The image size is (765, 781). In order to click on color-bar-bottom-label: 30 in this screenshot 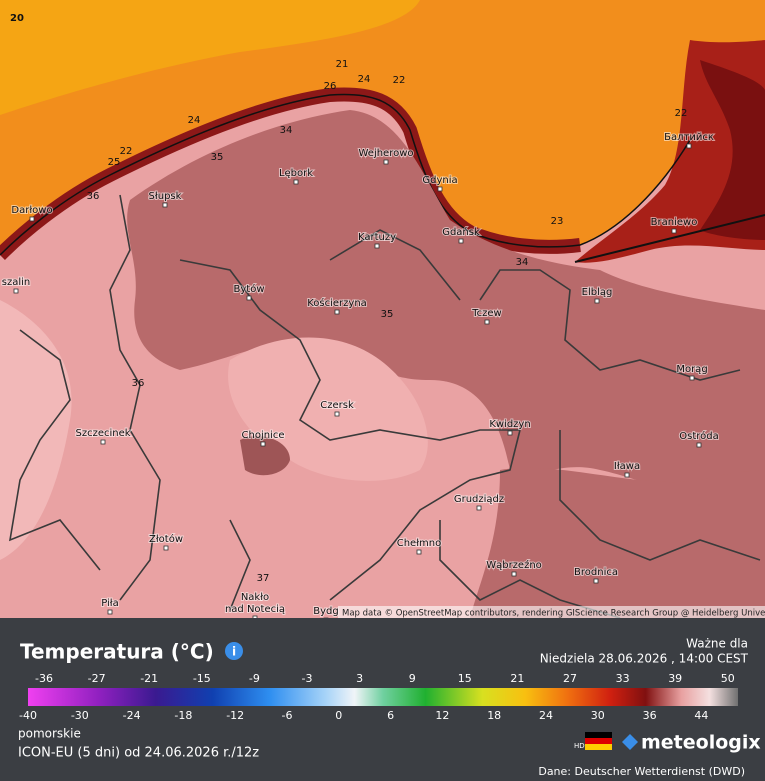, I will do `click(598, 715)`.